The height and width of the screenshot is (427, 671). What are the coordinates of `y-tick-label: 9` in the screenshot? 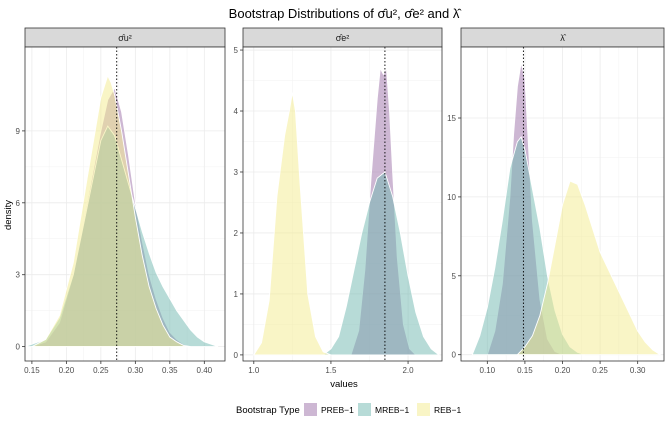 It's located at (18, 131).